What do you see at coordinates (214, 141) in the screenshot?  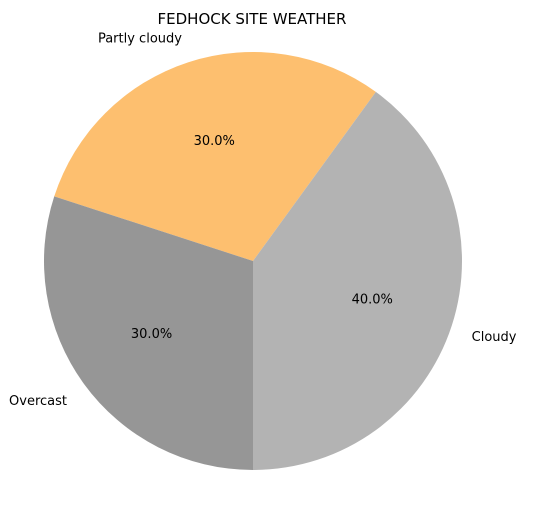 I see `pie-percent-label-partly-cloudy: 30.0%` at bounding box center [214, 141].